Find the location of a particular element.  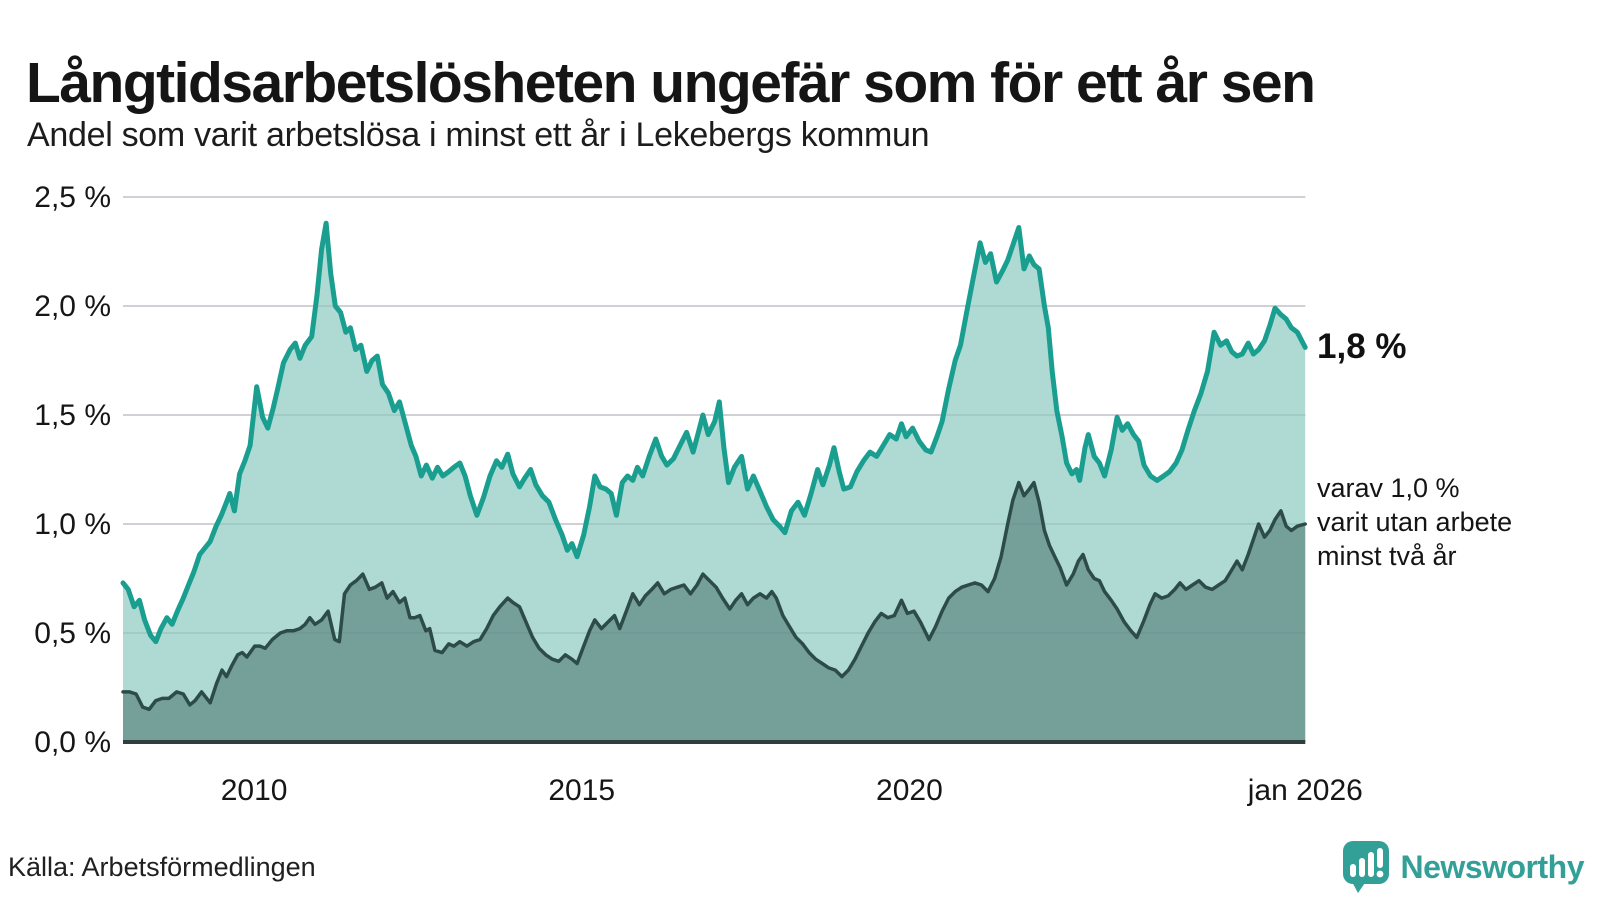

y-tick-label: 2,5 % is located at coordinates (72, 197).